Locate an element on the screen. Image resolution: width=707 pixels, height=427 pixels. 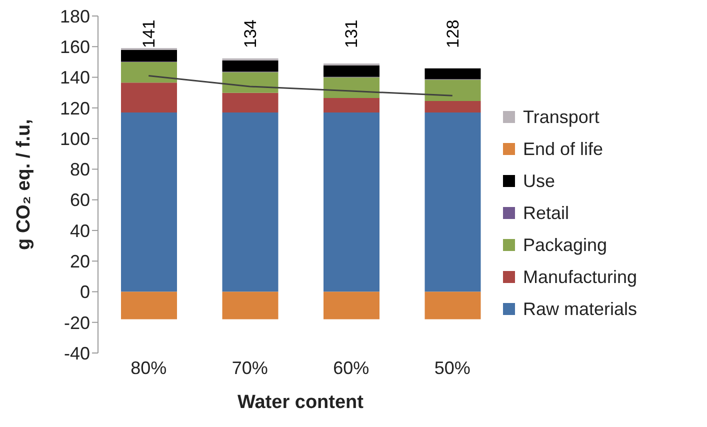
data-label: 131 is located at coordinates (352, 34).